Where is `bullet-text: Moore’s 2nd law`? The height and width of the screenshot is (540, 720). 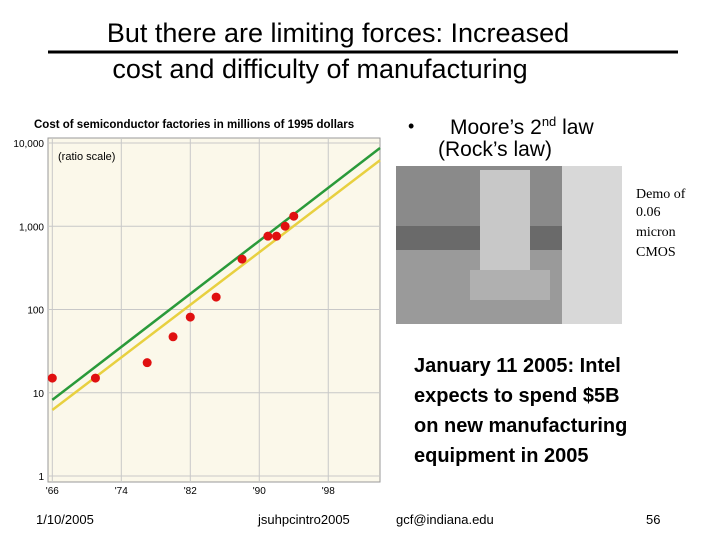 bullet-text: Moore’s 2nd law is located at coordinates (522, 126).